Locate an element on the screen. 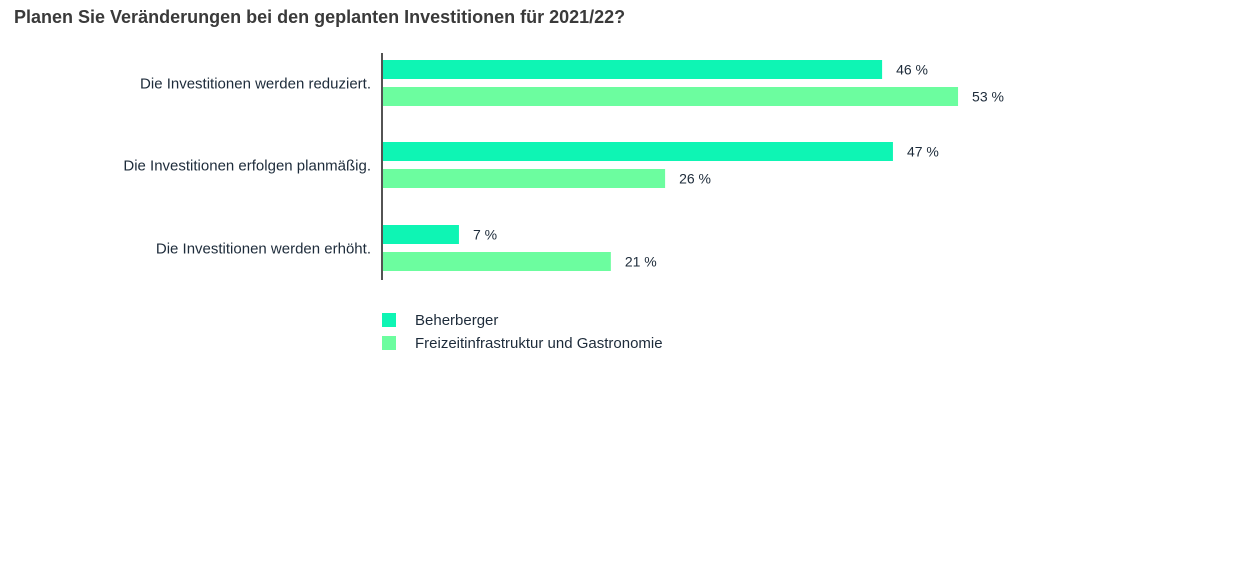  value-label-series2-cat3: 21 % is located at coordinates (641, 262).